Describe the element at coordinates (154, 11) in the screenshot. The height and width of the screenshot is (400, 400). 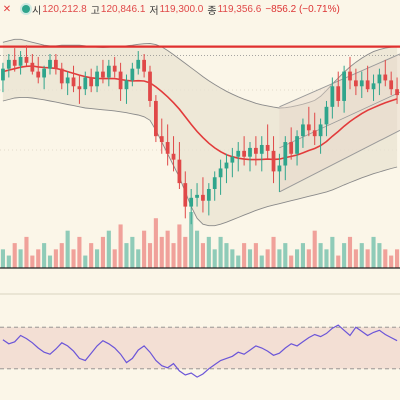
I see `low-label: 저` at that location.